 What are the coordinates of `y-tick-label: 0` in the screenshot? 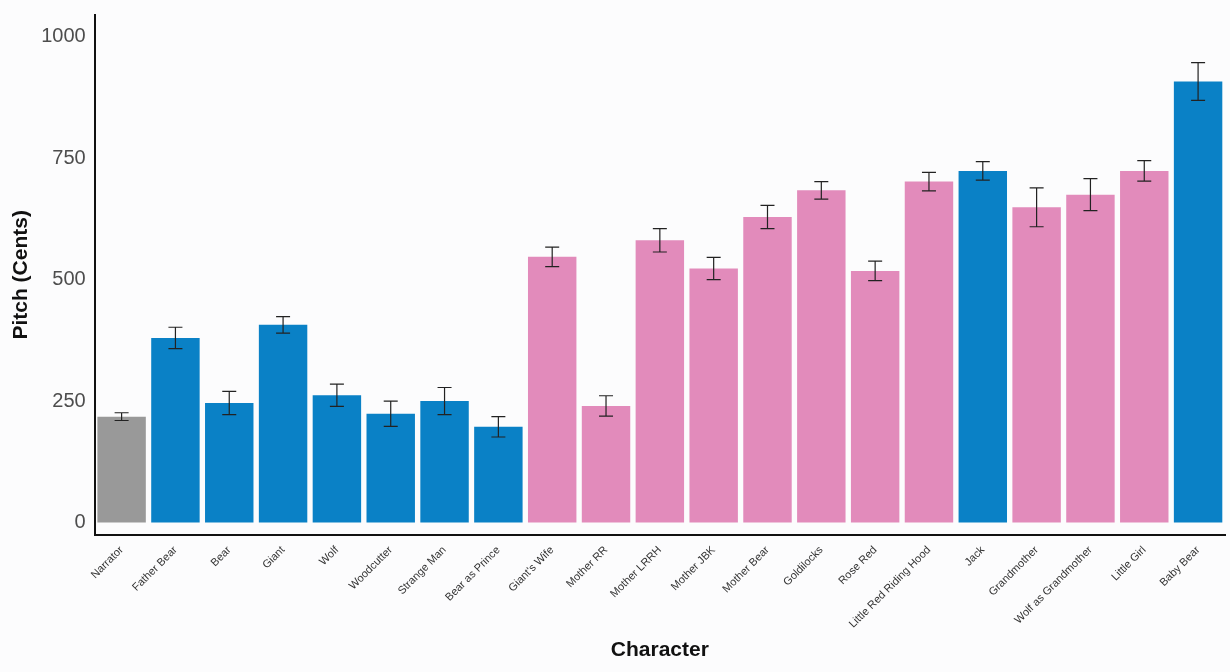 It's located at (80, 521).